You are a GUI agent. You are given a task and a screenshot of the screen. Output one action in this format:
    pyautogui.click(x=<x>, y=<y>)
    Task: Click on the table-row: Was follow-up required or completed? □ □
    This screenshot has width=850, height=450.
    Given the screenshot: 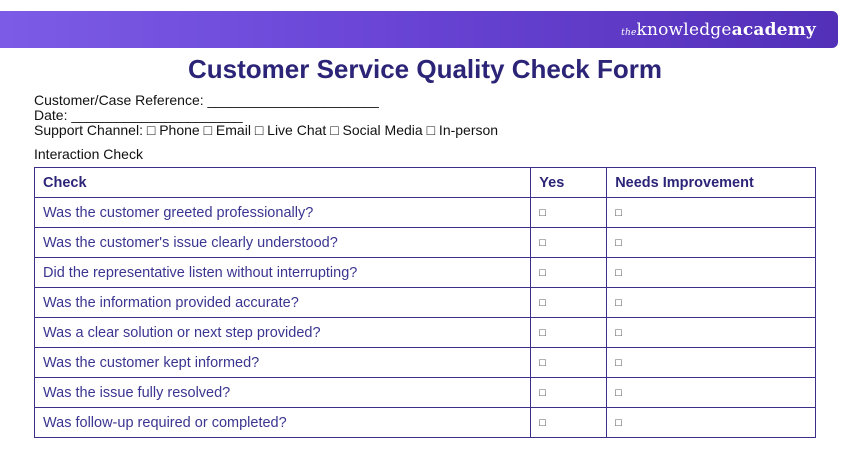 What is the action you would take?
    pyautogui.click(x=424, y=422)
    